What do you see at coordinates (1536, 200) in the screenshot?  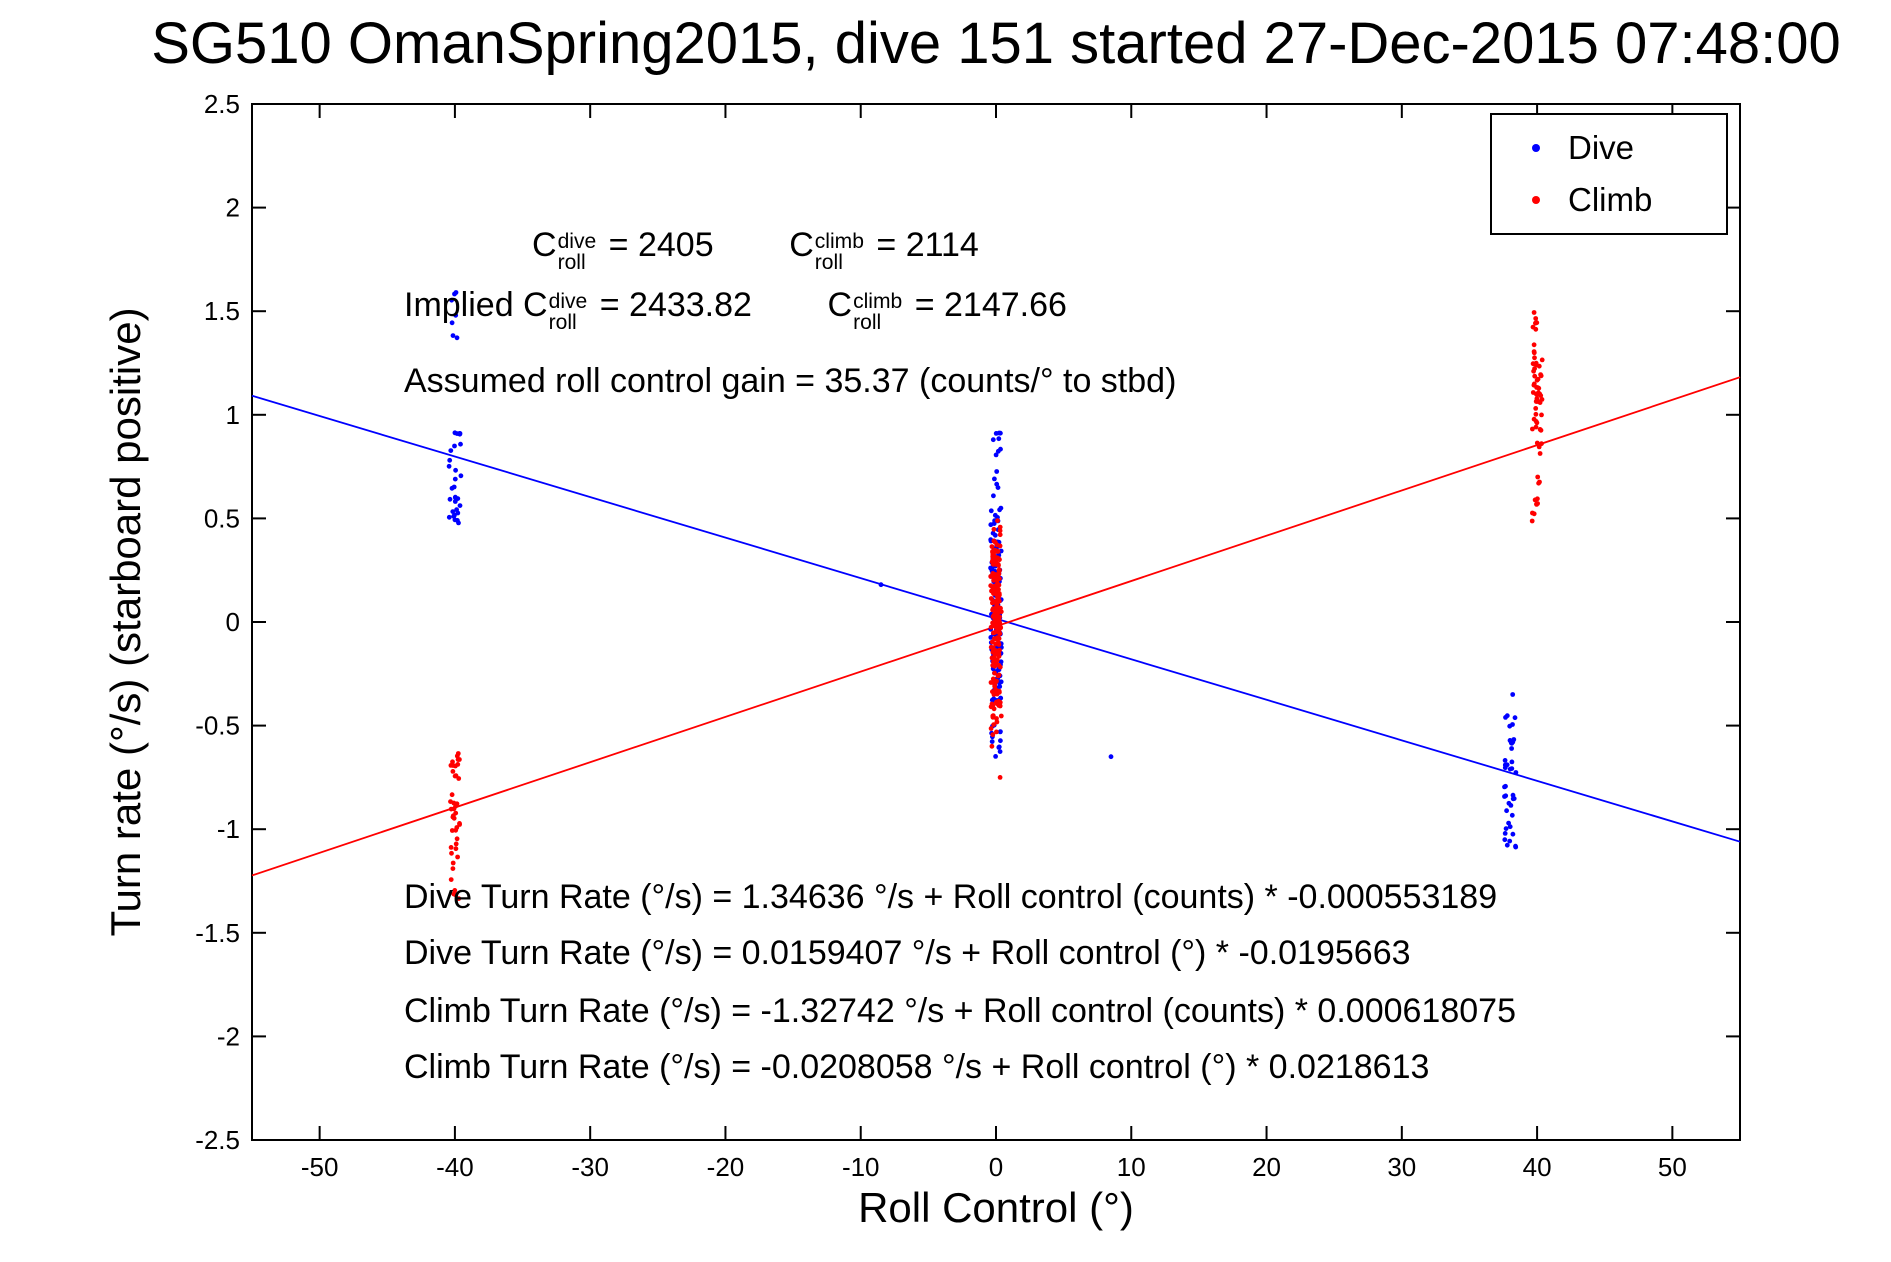 I see `climb-marker-icon` at bounding box center [1536, 200].